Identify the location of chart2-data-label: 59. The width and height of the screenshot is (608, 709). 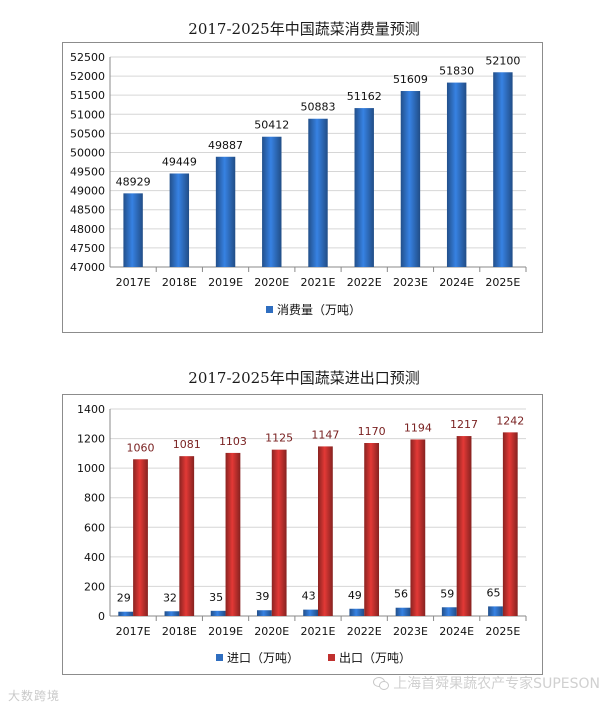
(447, 593).